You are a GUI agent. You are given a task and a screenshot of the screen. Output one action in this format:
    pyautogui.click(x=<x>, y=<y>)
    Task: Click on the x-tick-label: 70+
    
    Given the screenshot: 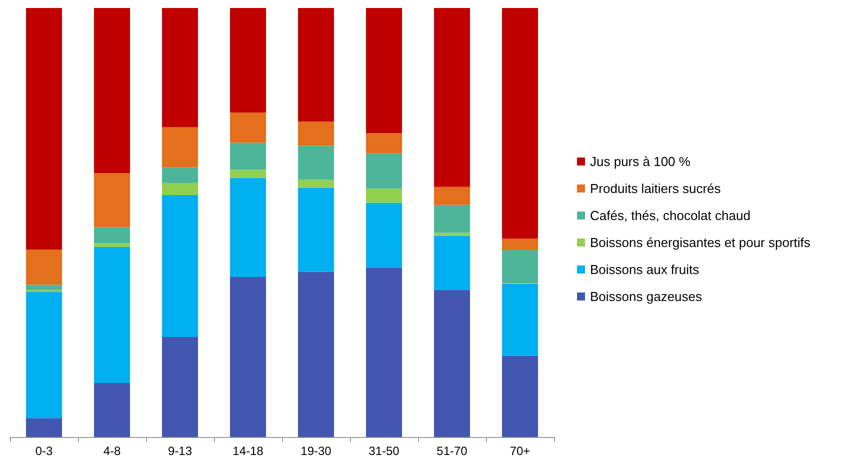 What is the action you would take?
    pyautogui.click(x=520, y=451)
    